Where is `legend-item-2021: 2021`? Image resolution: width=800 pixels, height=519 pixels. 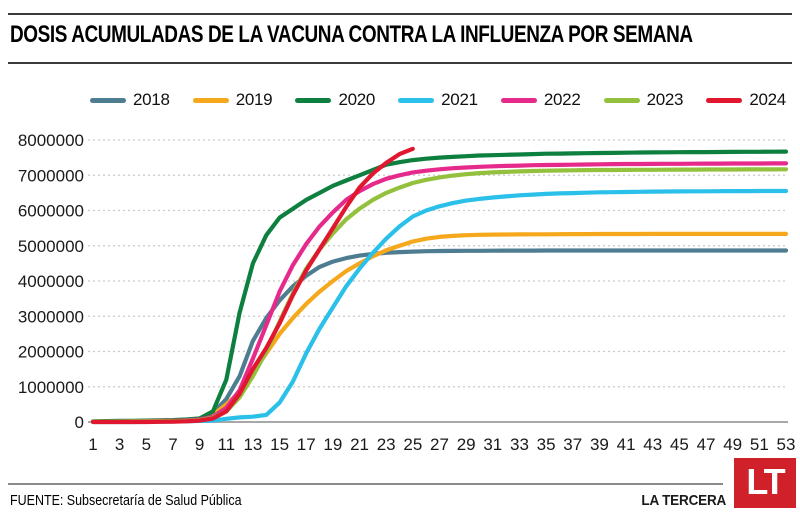
legend-item-2021: 2021 is located at coordinates (438, 100).